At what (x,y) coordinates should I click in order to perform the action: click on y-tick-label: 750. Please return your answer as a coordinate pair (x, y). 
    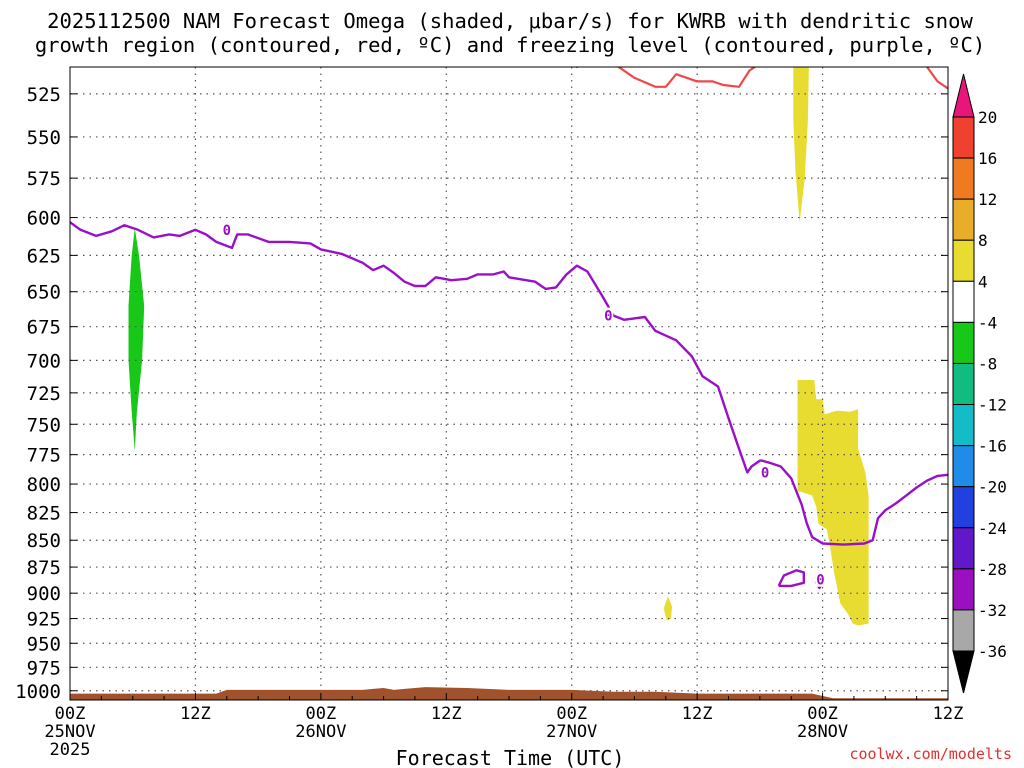
    Looking at the image, I should click on (44, 425).